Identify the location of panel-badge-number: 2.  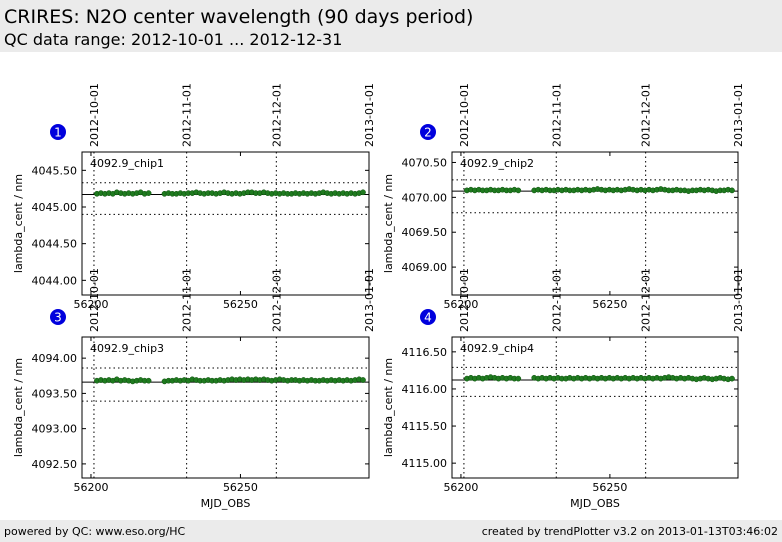
(428, 133).